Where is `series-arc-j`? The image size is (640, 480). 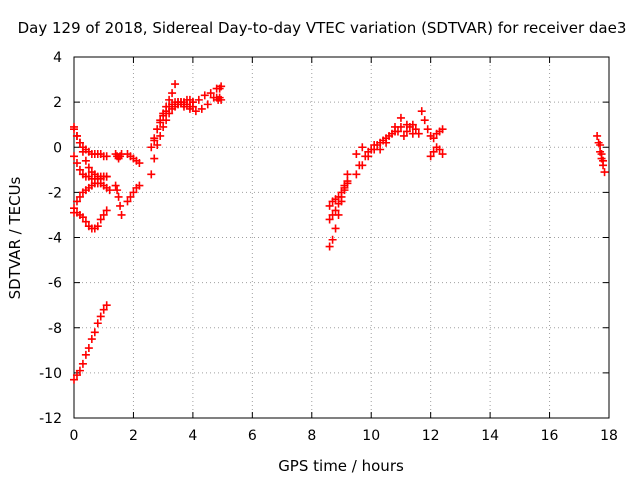 series-arc-j is located at coordinates (133, 193).